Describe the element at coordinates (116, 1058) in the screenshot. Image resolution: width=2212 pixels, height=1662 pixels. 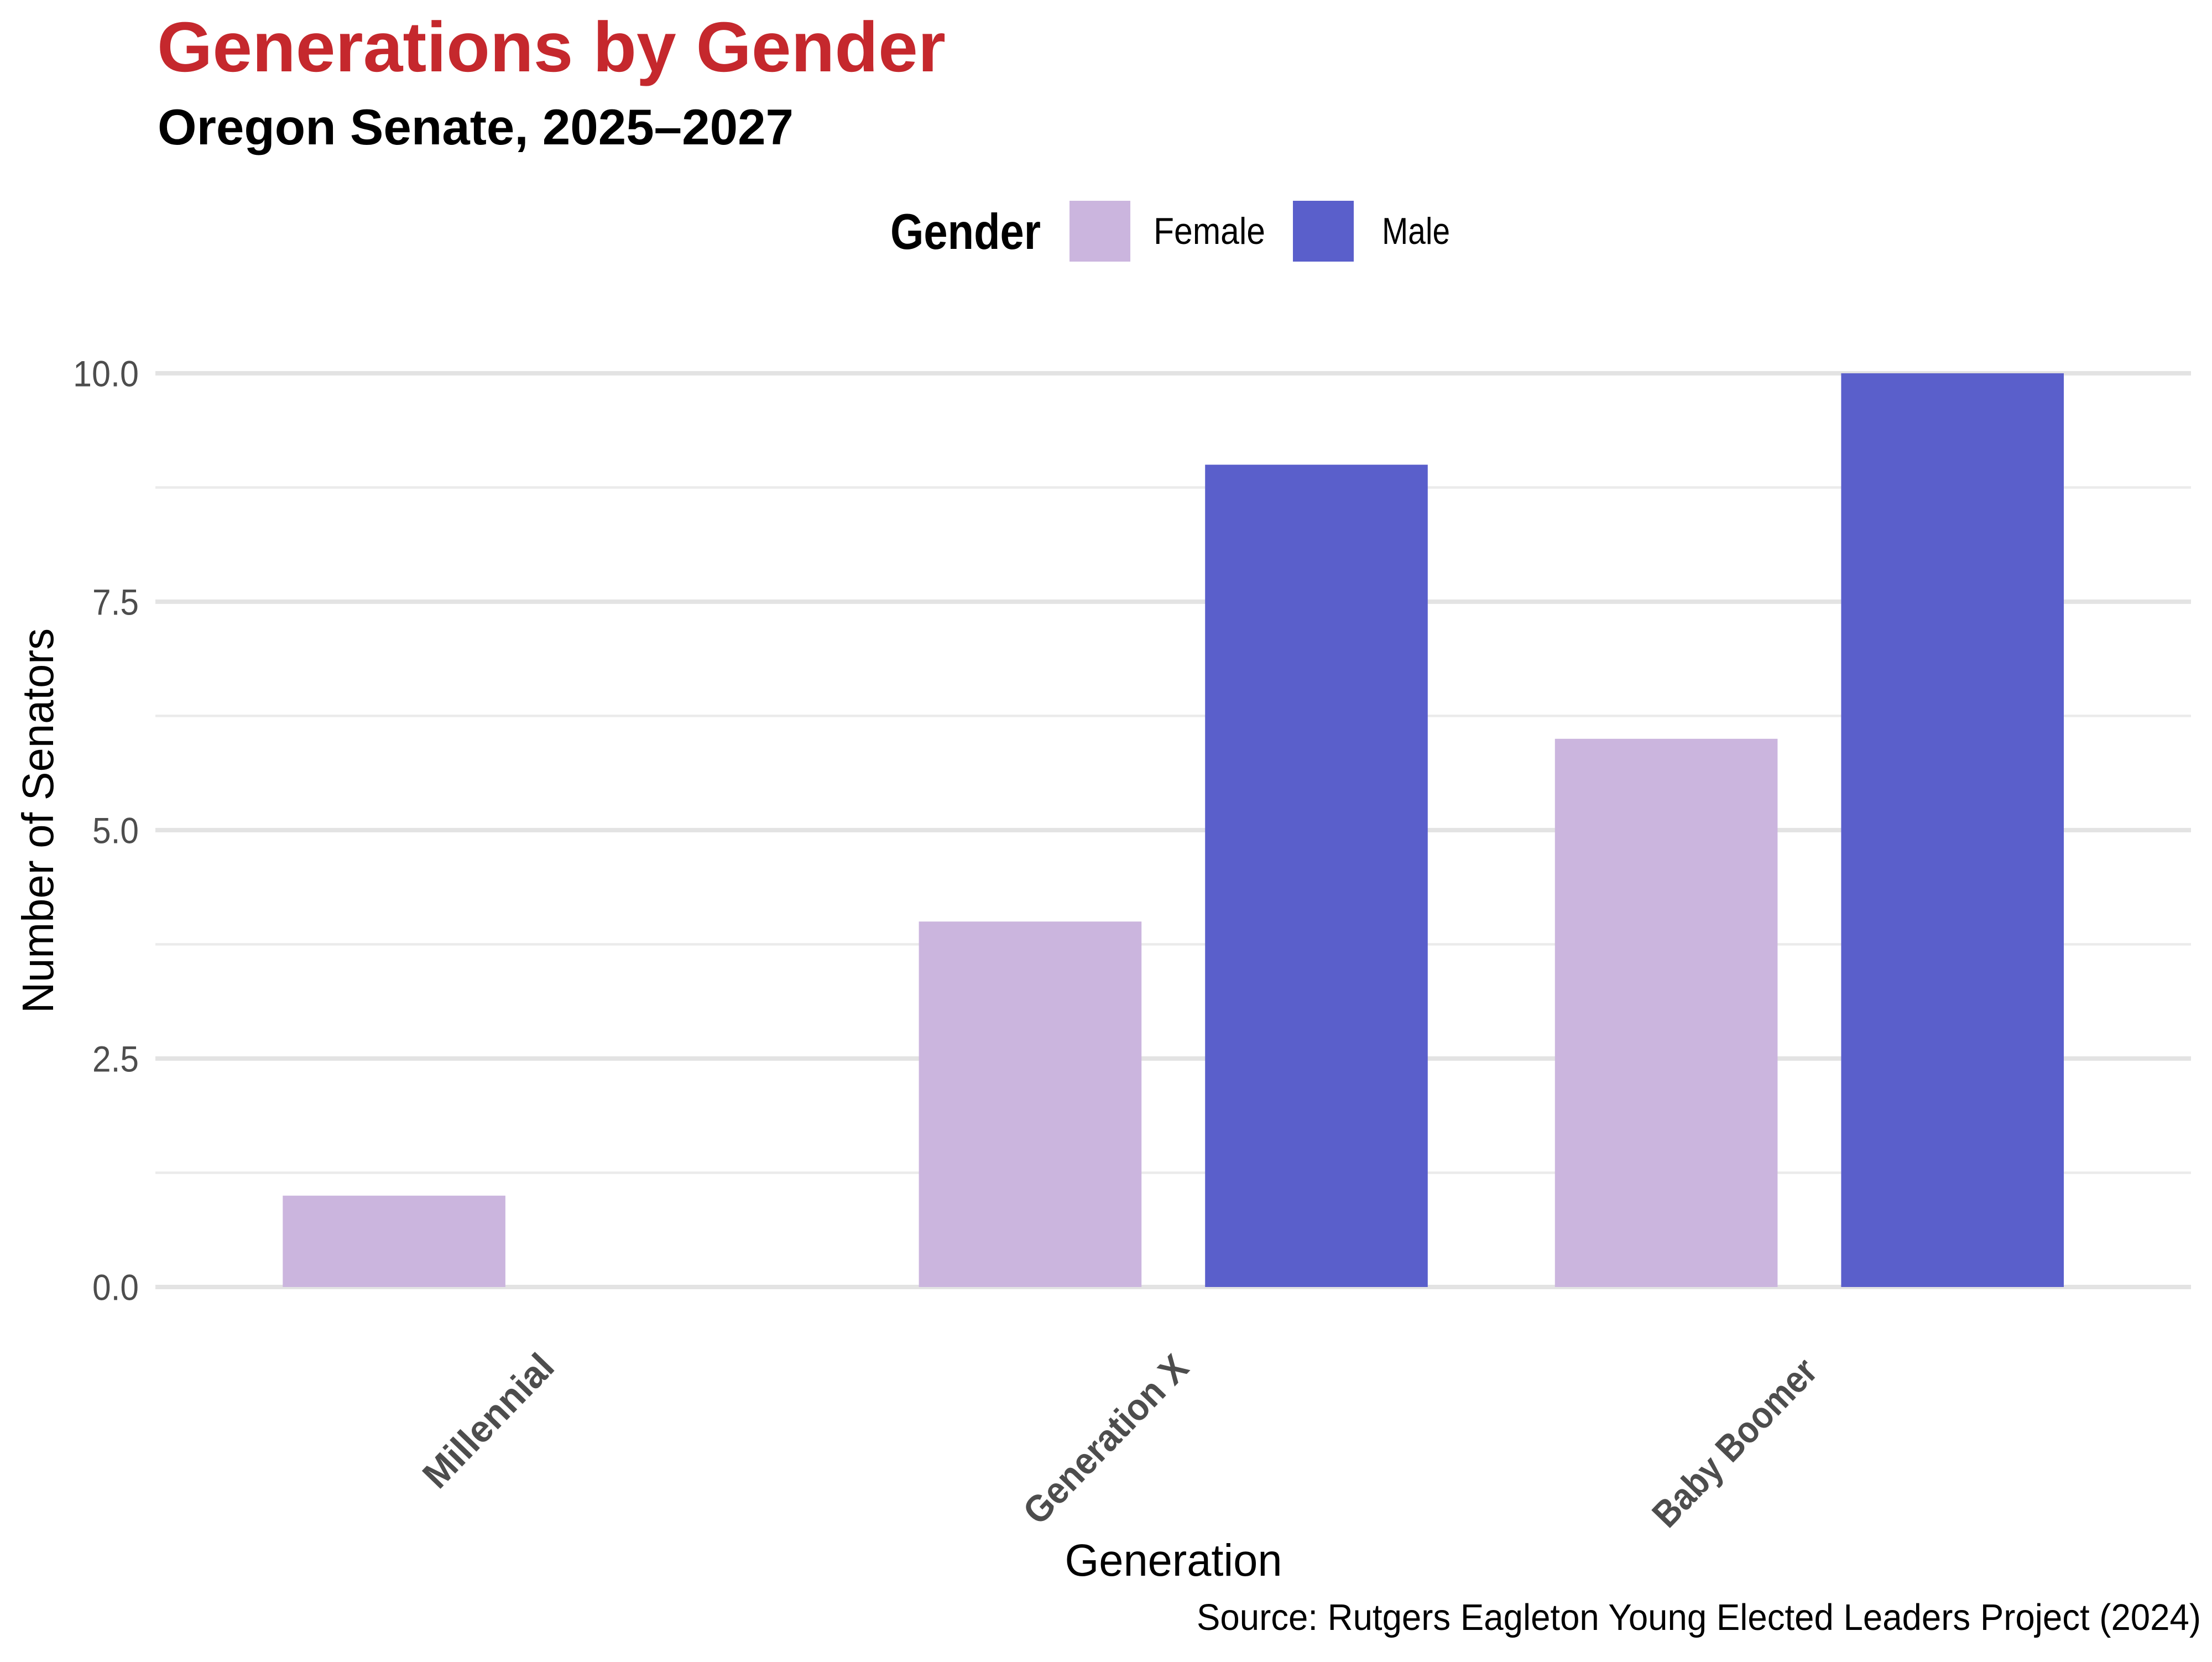
I see `svg-text: 2.5` at that location.